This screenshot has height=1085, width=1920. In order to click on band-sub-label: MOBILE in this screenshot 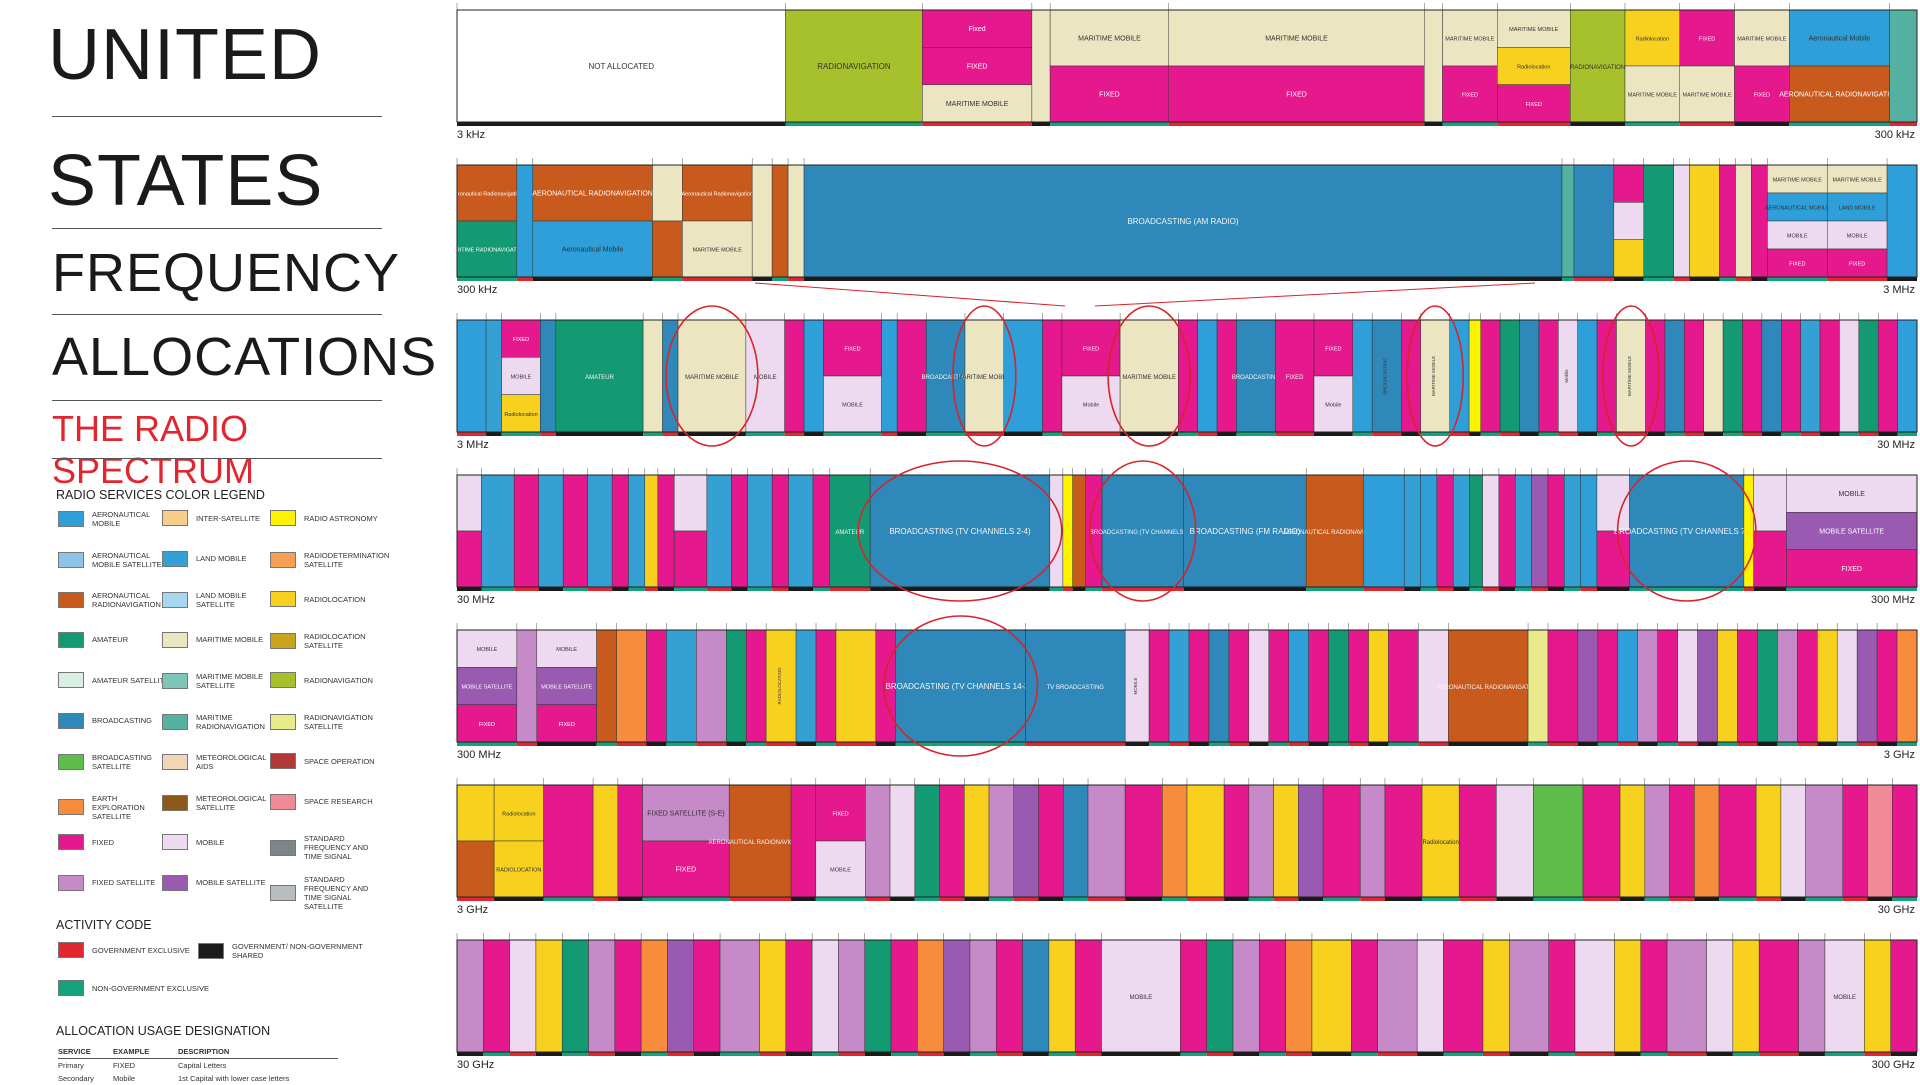, I will do `click(840, 871)`.